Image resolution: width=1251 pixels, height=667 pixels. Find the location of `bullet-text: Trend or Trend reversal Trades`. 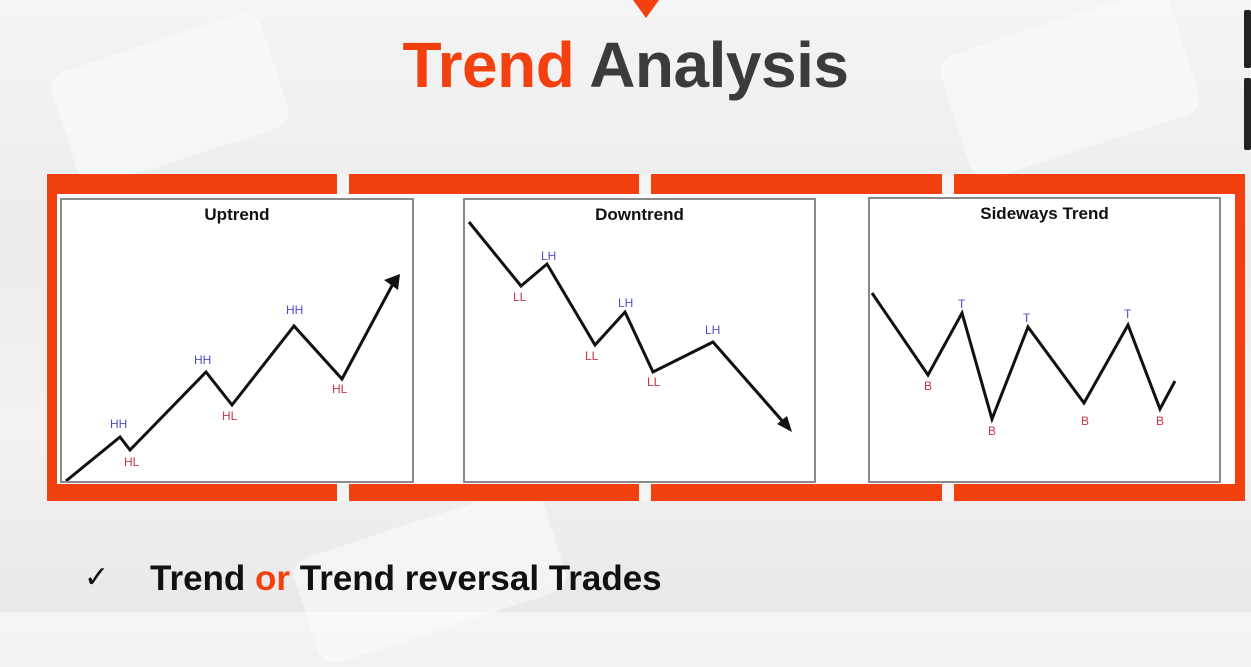

bullet-text: Trend or Trend reversal Trades is located at coordinates (406, 579).